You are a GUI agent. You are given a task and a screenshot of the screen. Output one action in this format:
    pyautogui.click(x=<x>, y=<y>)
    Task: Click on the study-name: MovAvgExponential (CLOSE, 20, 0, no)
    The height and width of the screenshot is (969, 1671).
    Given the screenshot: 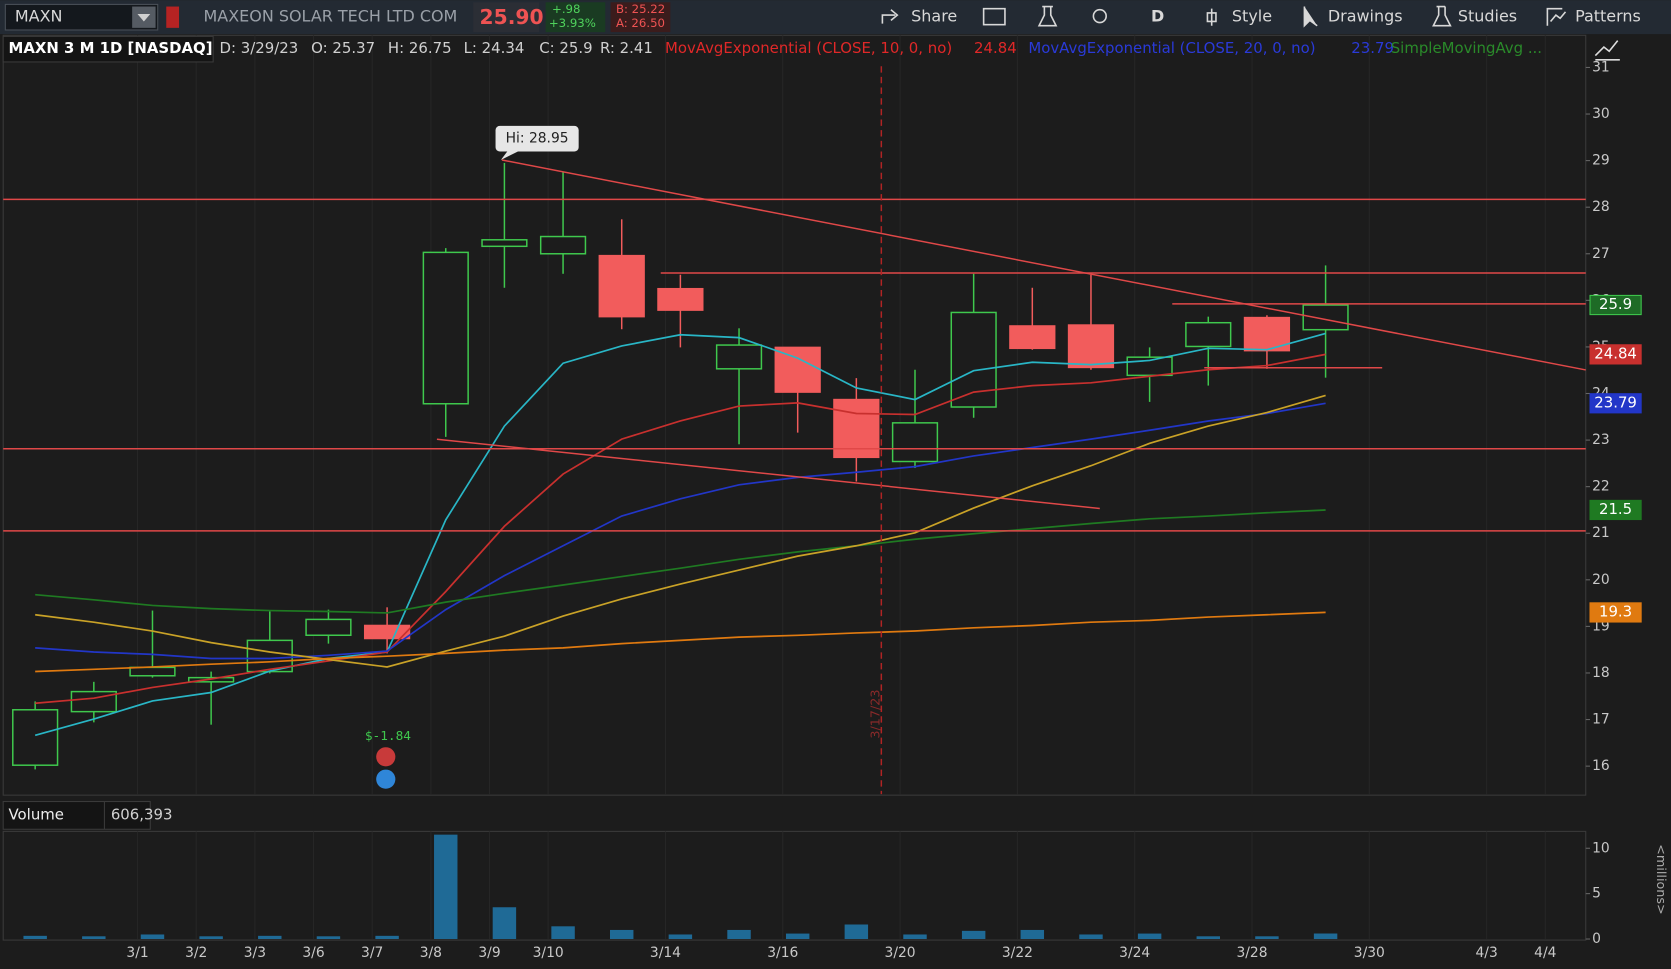 What is the action you would take?
    pyautogui.click(x=1171, y=48)
    